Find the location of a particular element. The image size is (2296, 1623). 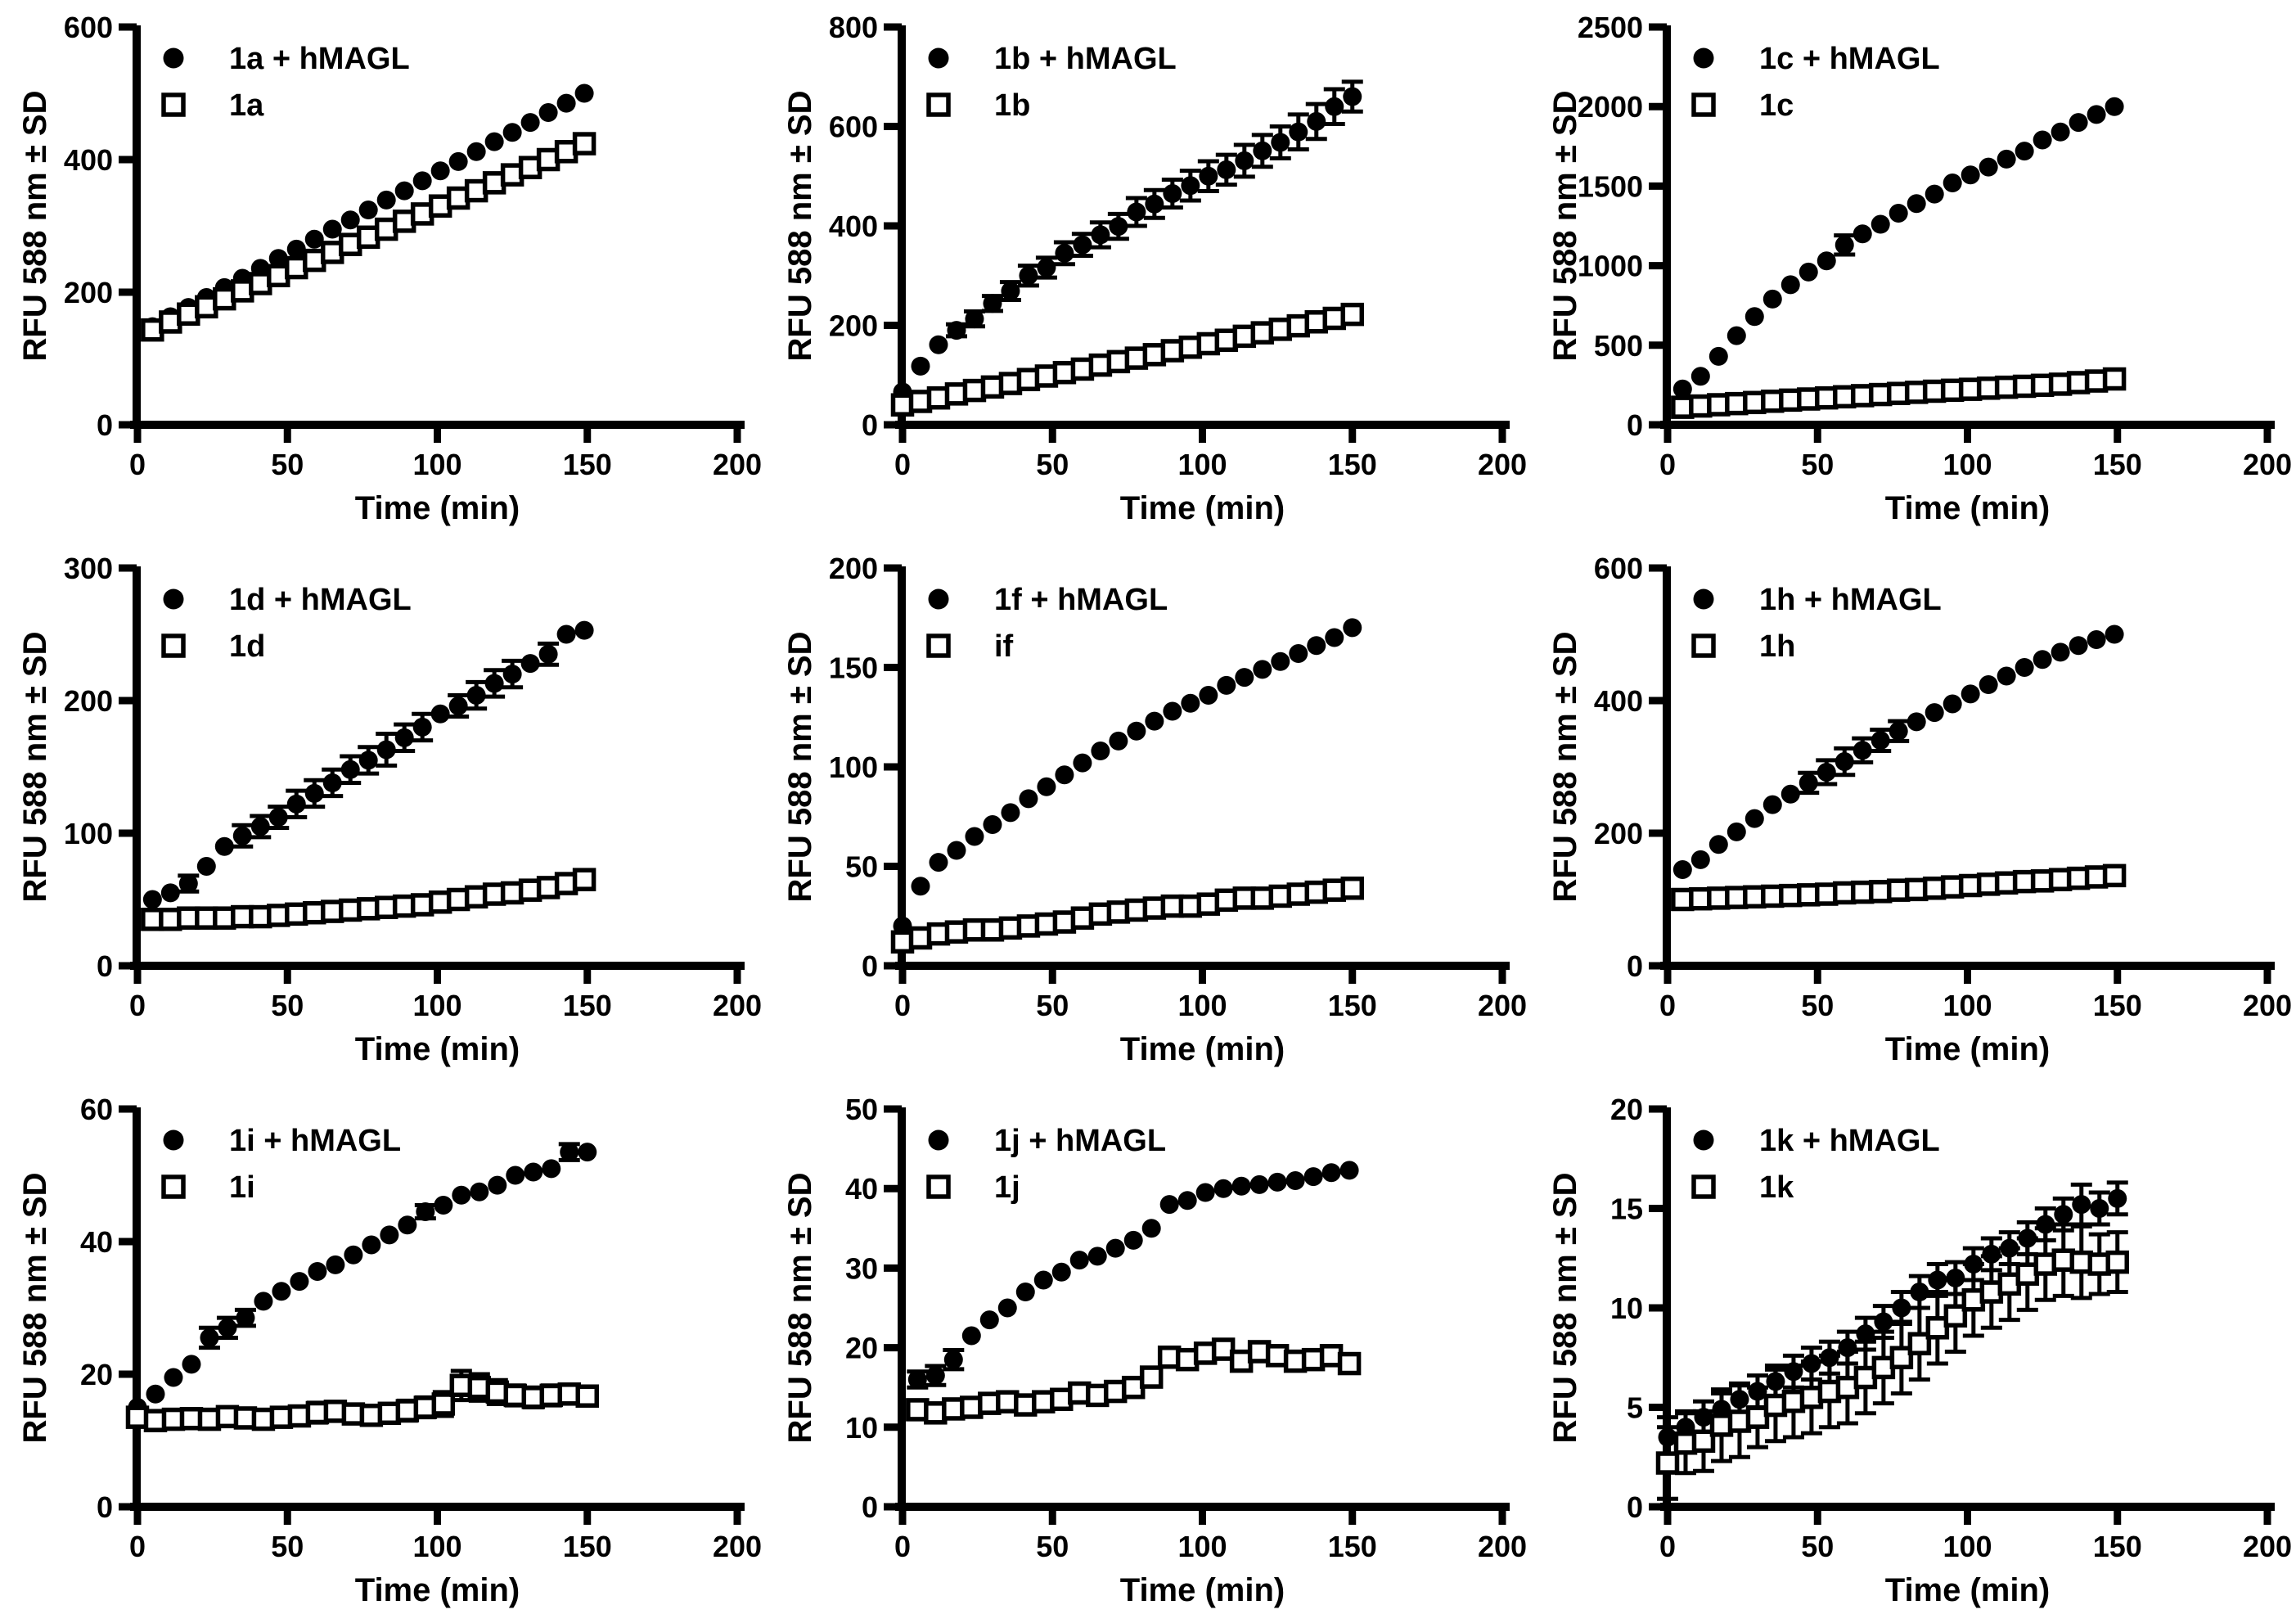

legend-label: 1k is located at coordinates (1777, 1187).